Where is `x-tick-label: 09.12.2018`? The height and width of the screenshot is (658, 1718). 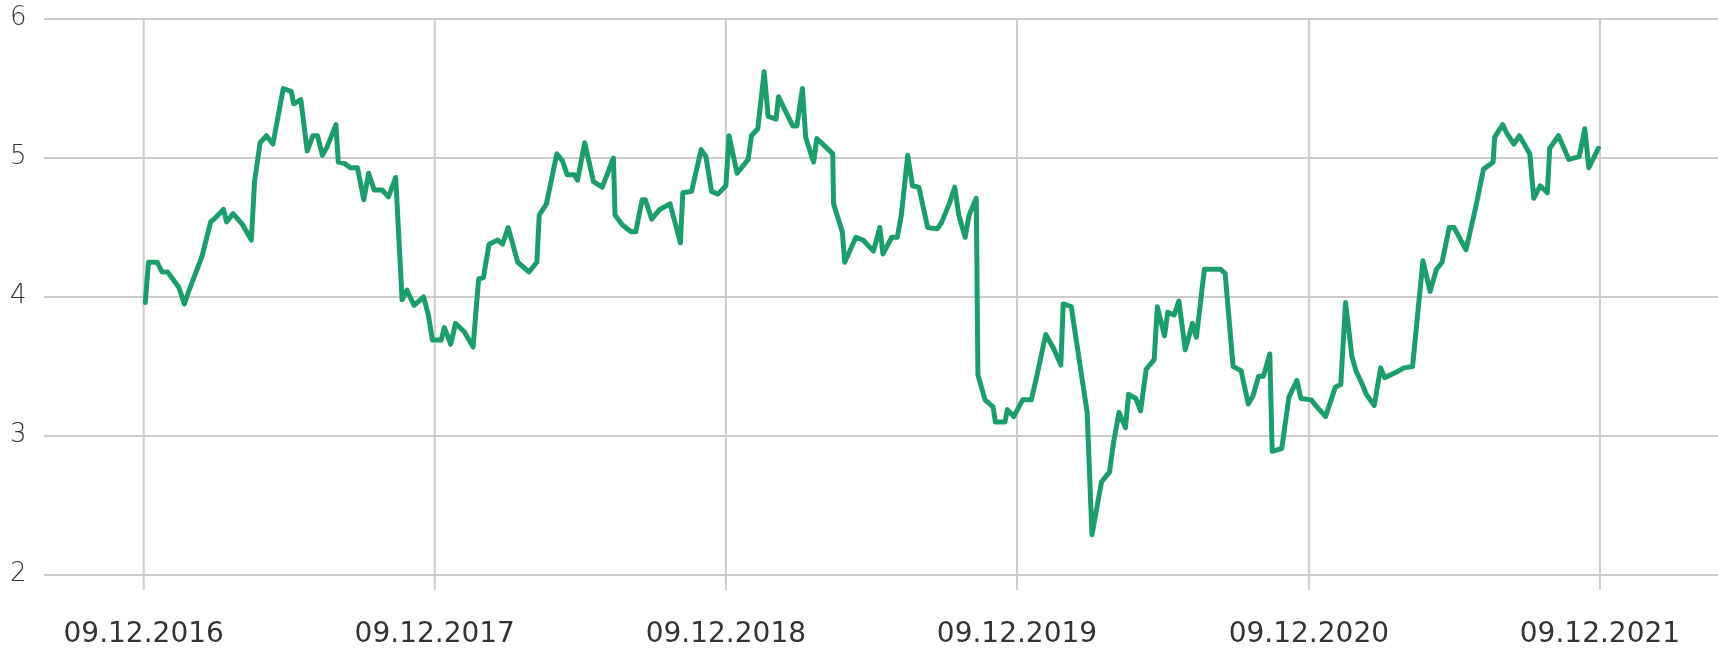
x-tick-label: 09.12.2018 is located at coordinates (726, 632).